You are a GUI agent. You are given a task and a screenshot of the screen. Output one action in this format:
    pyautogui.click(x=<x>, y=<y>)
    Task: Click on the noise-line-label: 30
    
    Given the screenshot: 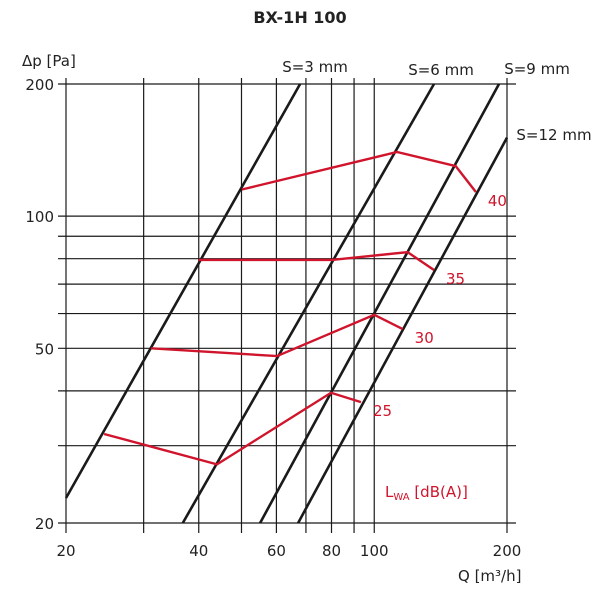 What is the action you would take?
    pyautogui.click(x=424, y=338)
    